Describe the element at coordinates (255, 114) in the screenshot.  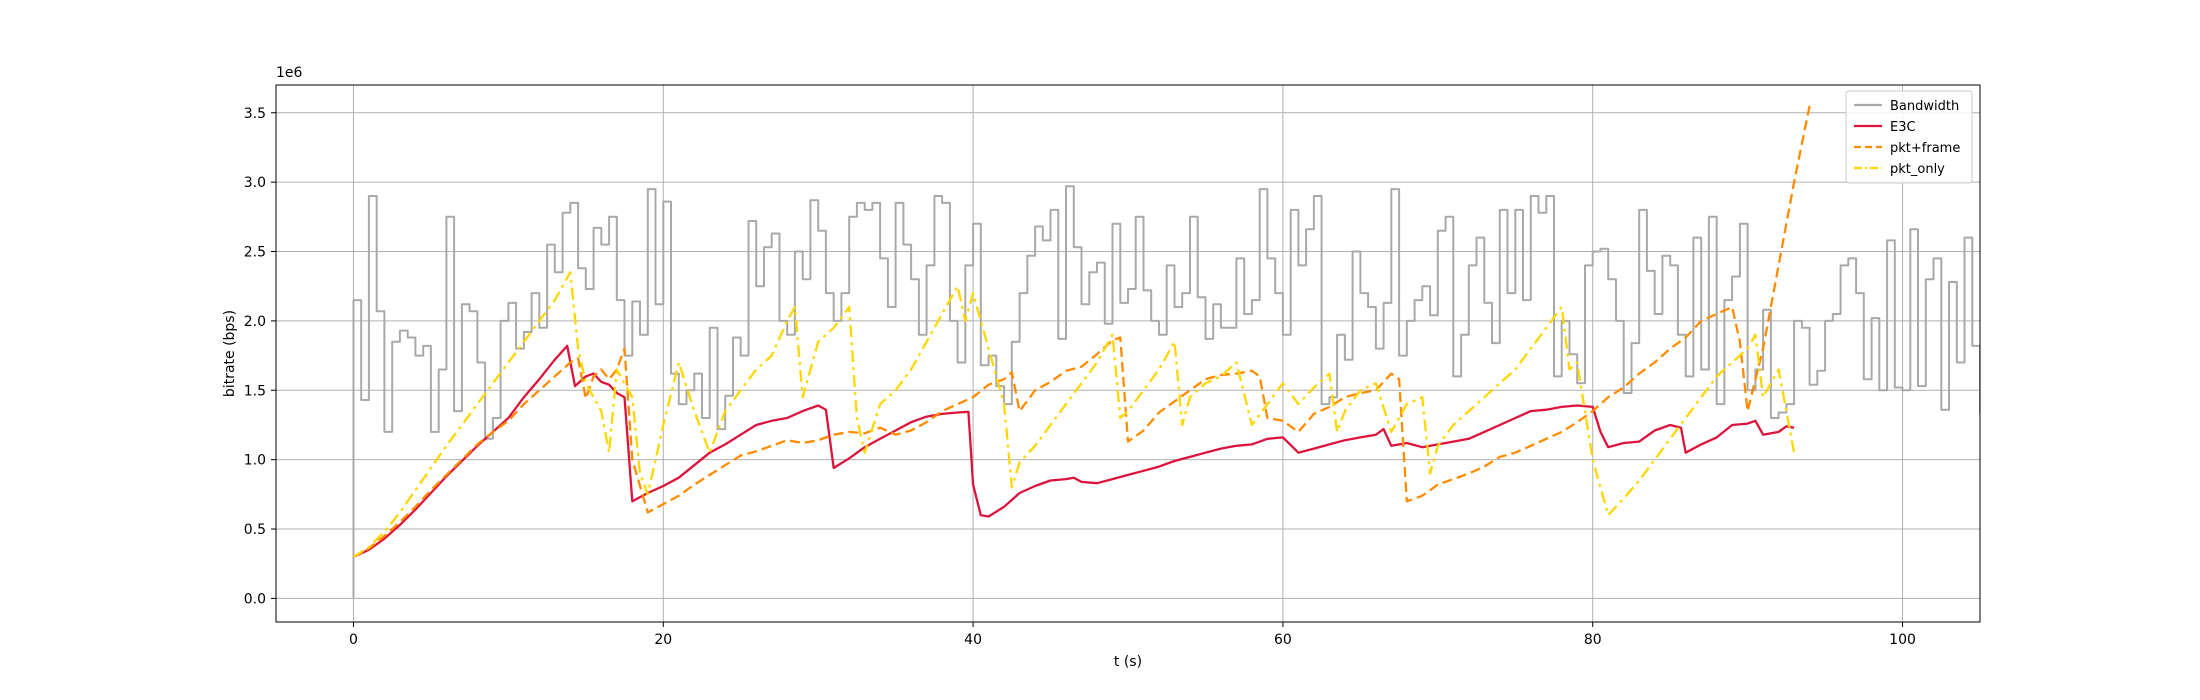
I see `y-tick-label: 3.5` at that location.